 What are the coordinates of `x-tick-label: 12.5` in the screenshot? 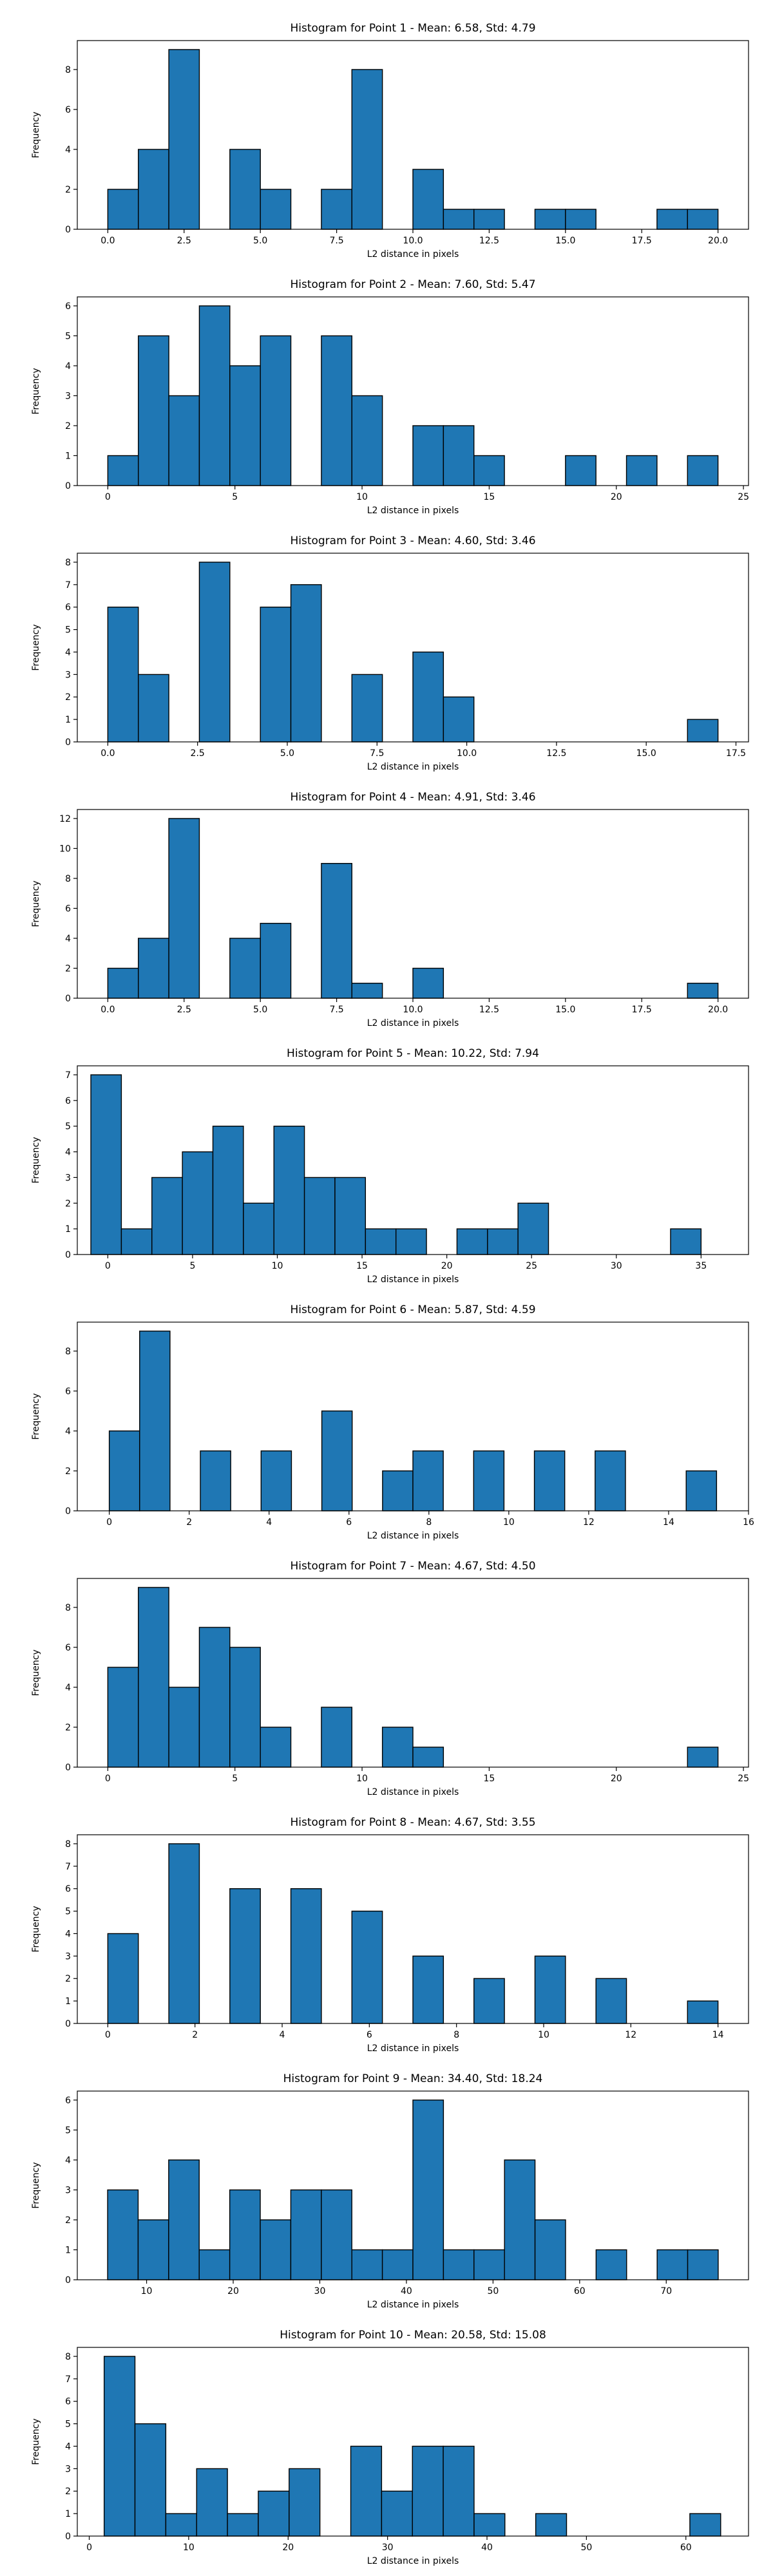 It's located at (489, 241).